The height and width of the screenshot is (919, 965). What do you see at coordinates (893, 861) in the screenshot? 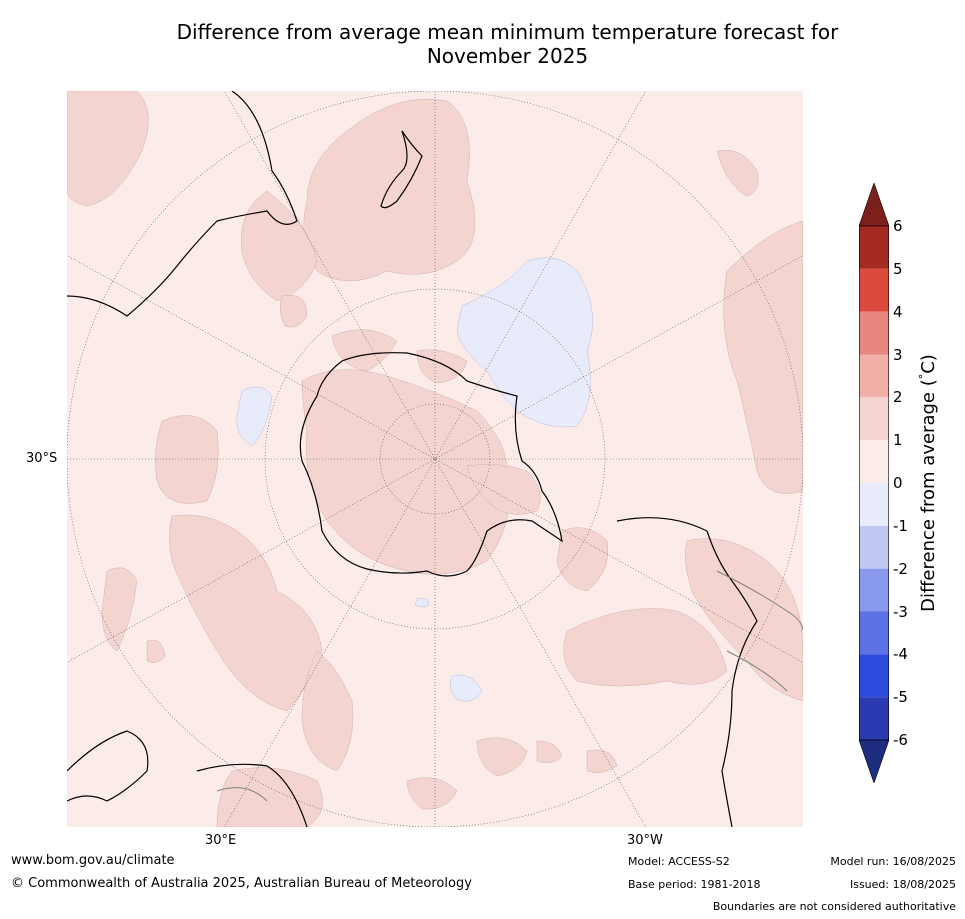
I see `model-run-text: Model run: 16/08/2025` at bounding box center [893, 861].